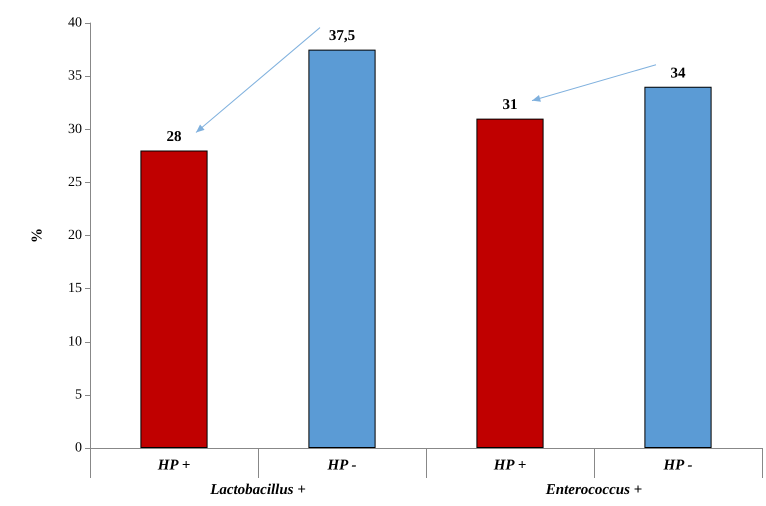 The width and height of the screenshot is (766, 506). What do you see at coordinates (38, 235) in the screenshot?
I see `y-axis-title: %` at bounding box center [38, 235].